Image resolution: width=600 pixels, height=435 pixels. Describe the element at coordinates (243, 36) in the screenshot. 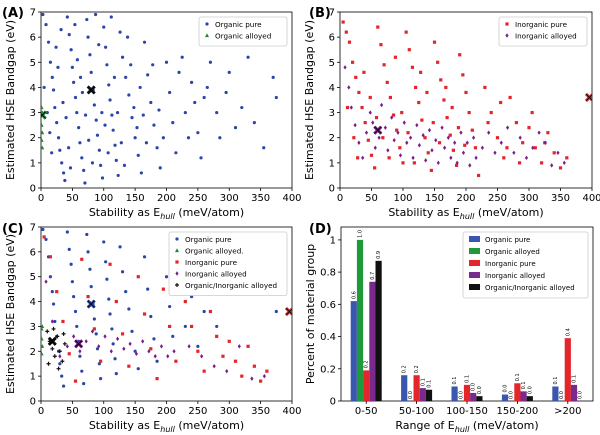

I see `legend-label: Organic alloyed` at that location.